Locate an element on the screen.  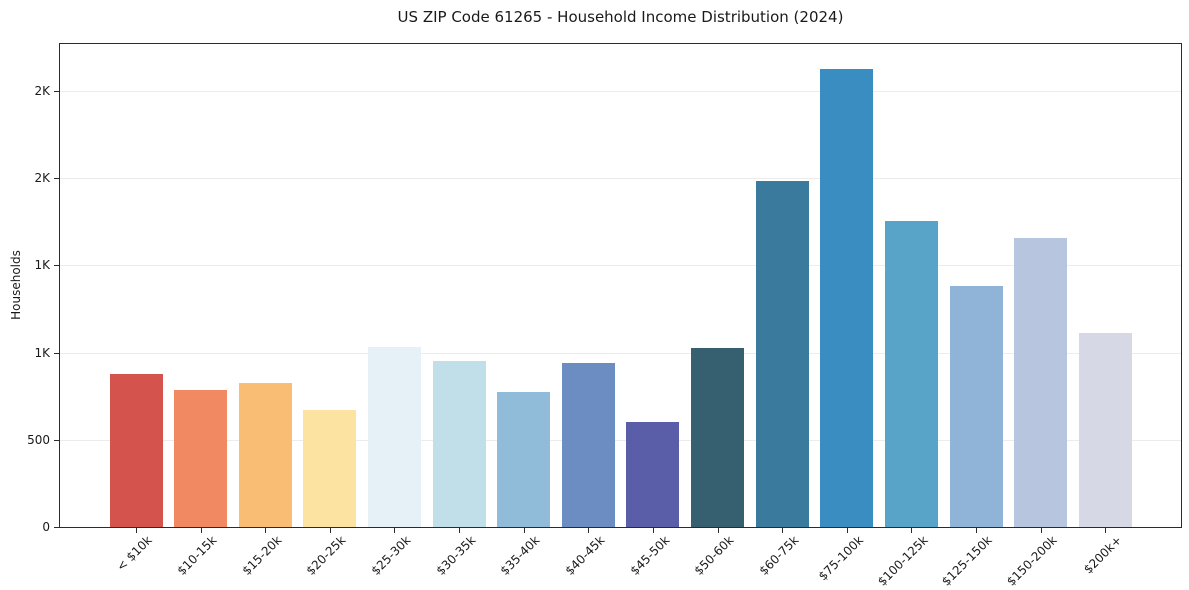
y-tick-label: 0 is located at coordinates (46, 527).